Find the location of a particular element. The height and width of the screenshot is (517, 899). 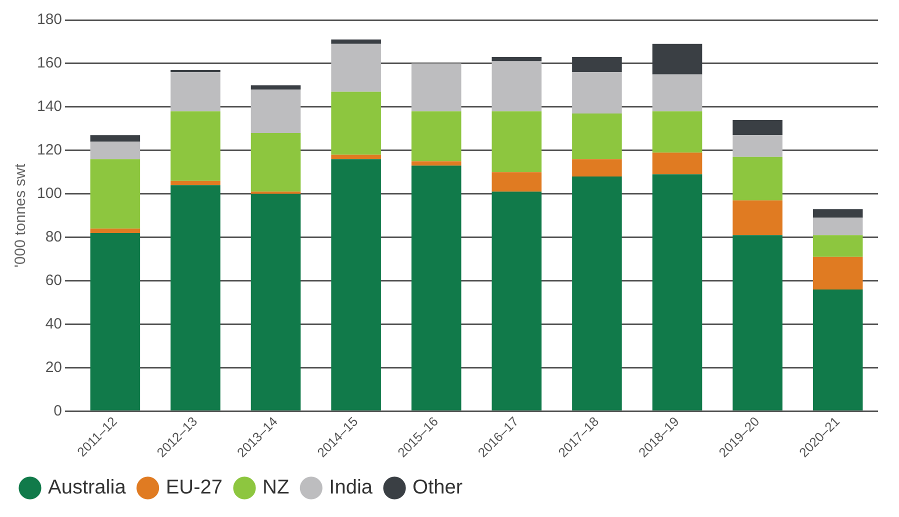

y-tick-label: 40 is located at coordinates (53, 323).